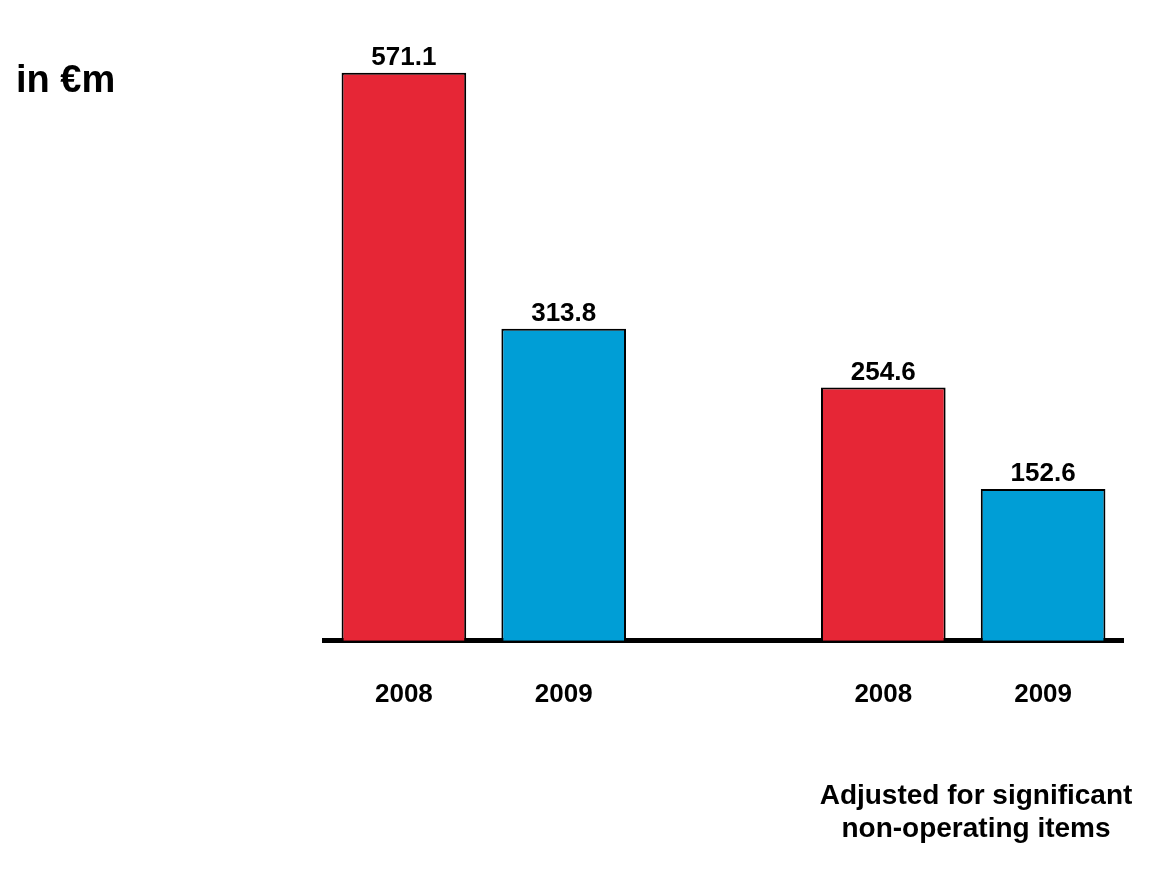 The image size is (1171, 886). Describe the element at coordinates (404, 55) in the screenshot. I see `data-label: 571.1` at that location.